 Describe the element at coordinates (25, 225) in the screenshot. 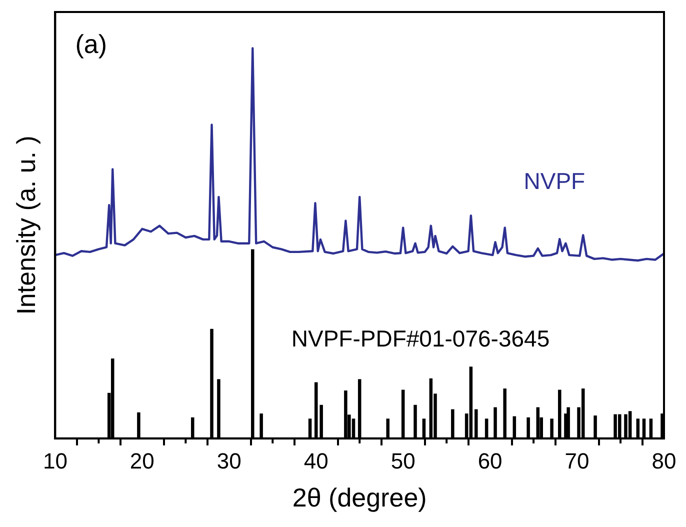

I see `y-axis-title: Intensity (a. u. )` at that location.